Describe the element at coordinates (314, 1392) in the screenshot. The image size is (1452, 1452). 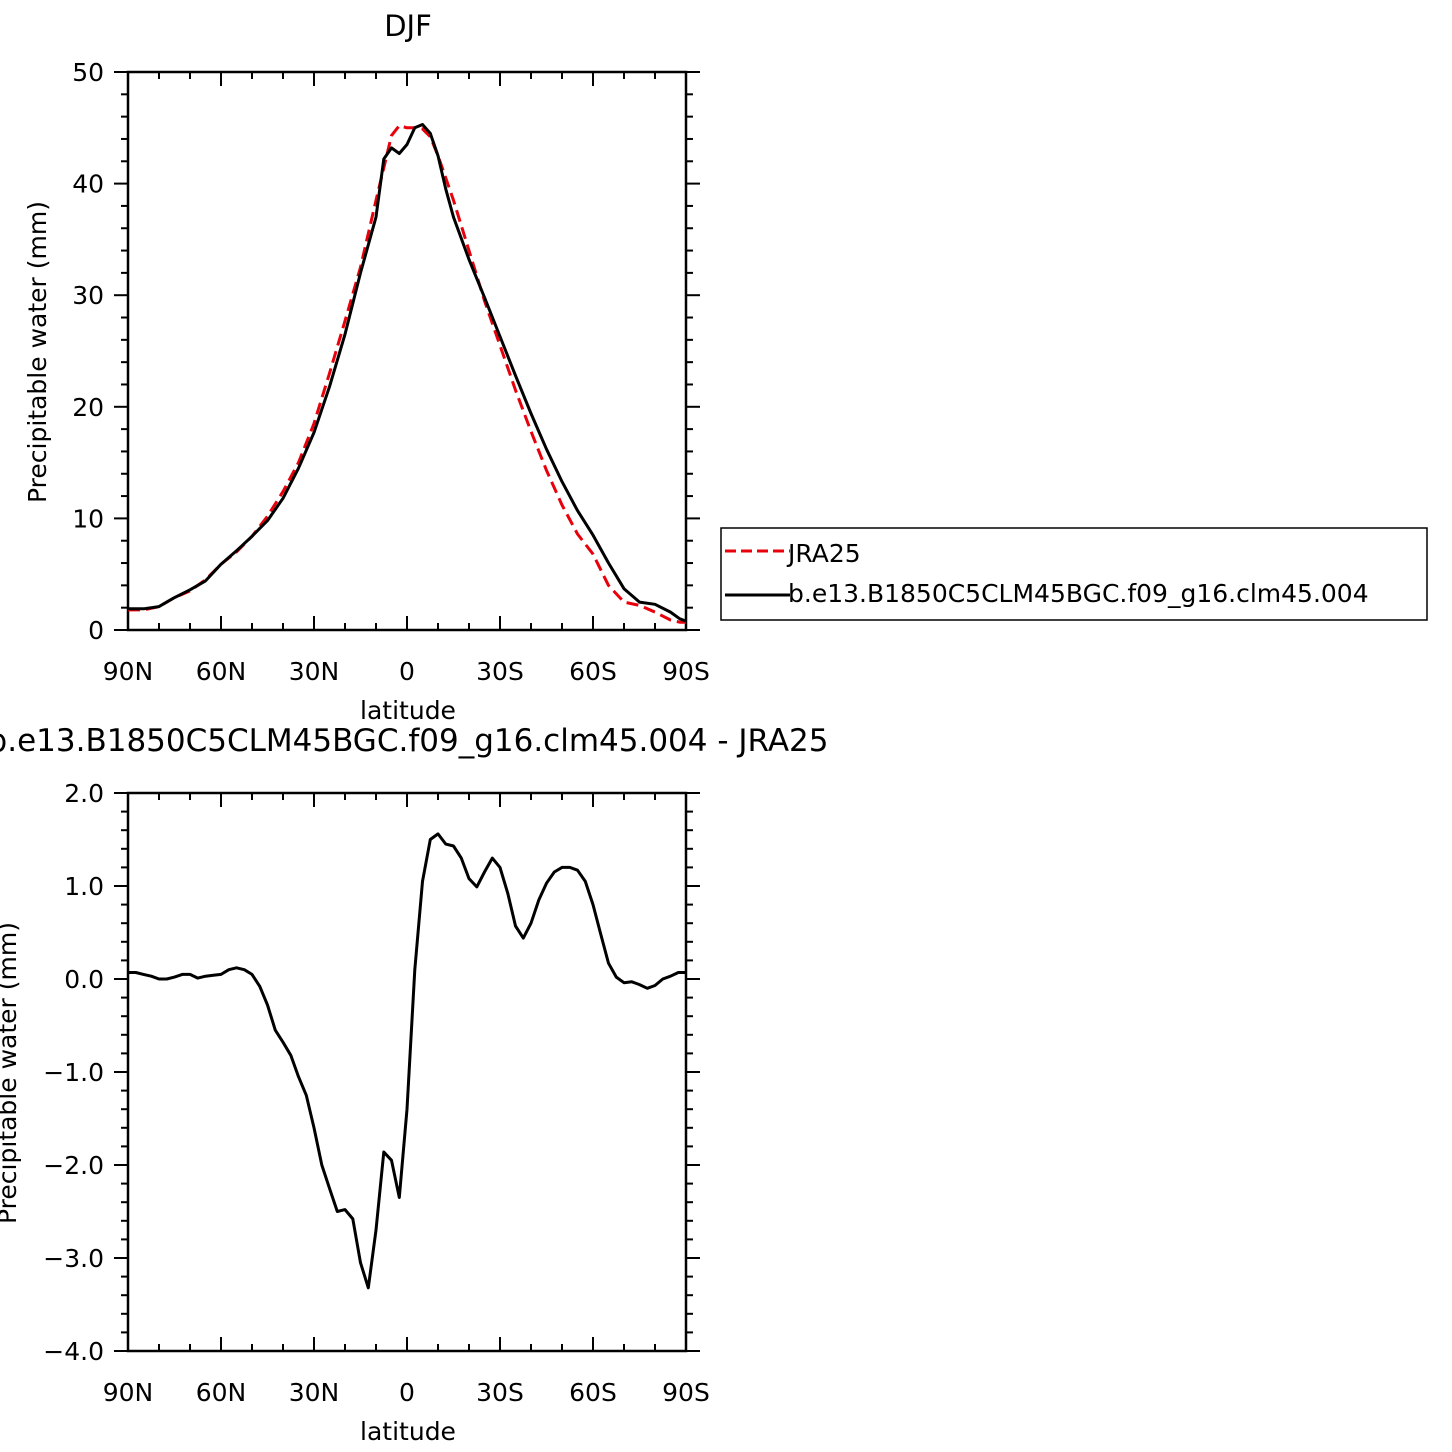
I see `bottom-x-tick-label: 30N` at that location.